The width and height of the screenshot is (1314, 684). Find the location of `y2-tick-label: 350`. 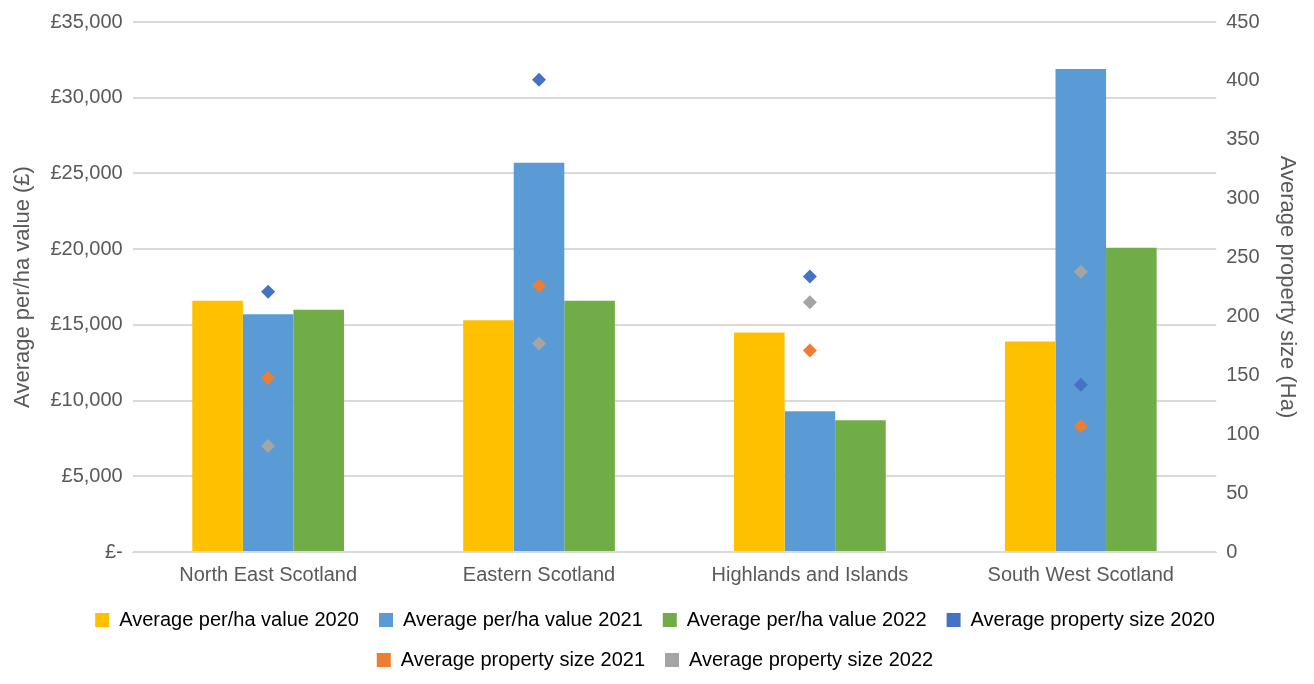

y2-tick-label: 350 is located at coordinates (1243, 138).